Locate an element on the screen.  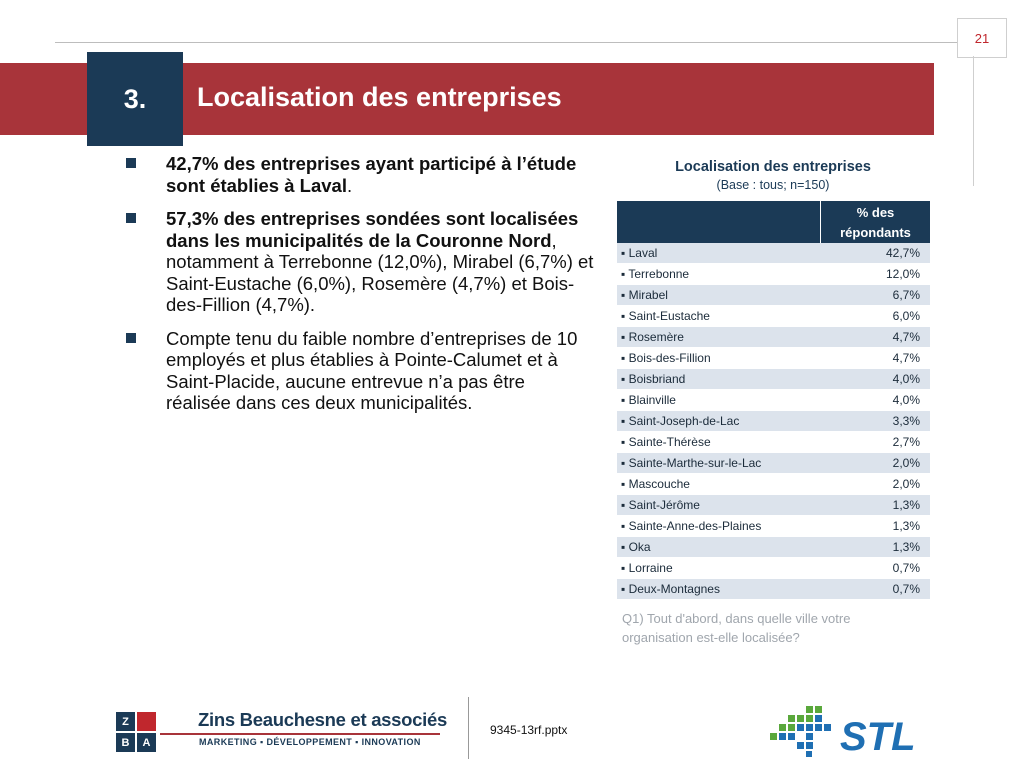
row-label: Mascouche is located at coordinates (718, 484).